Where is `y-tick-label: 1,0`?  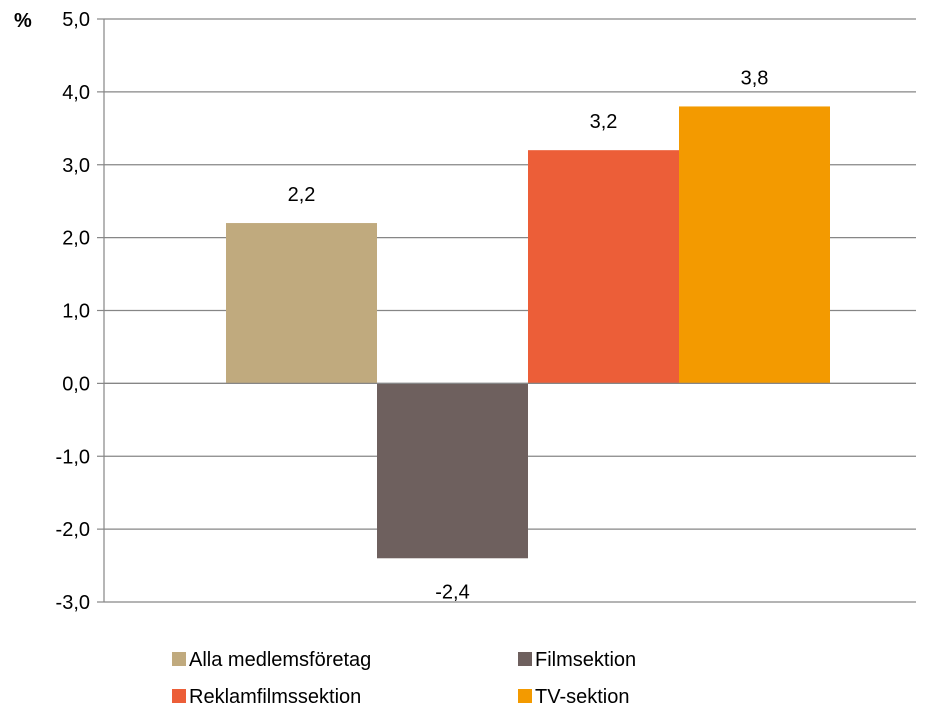 y-tick-label: 1,0 is located at coordinates (76, 312).